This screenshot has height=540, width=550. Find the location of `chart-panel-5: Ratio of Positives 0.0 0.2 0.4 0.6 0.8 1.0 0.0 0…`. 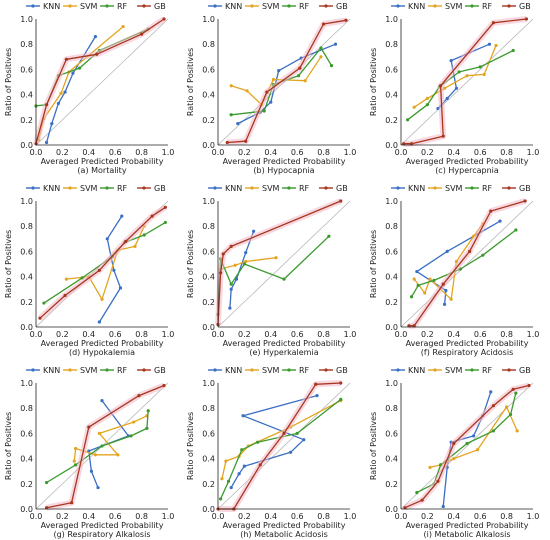

chart-panel-5: Ratio of Positives 0.0 0.2 0.4 0.6 0.8 1.0 0.0 0… is located at coordinates (271, 270).